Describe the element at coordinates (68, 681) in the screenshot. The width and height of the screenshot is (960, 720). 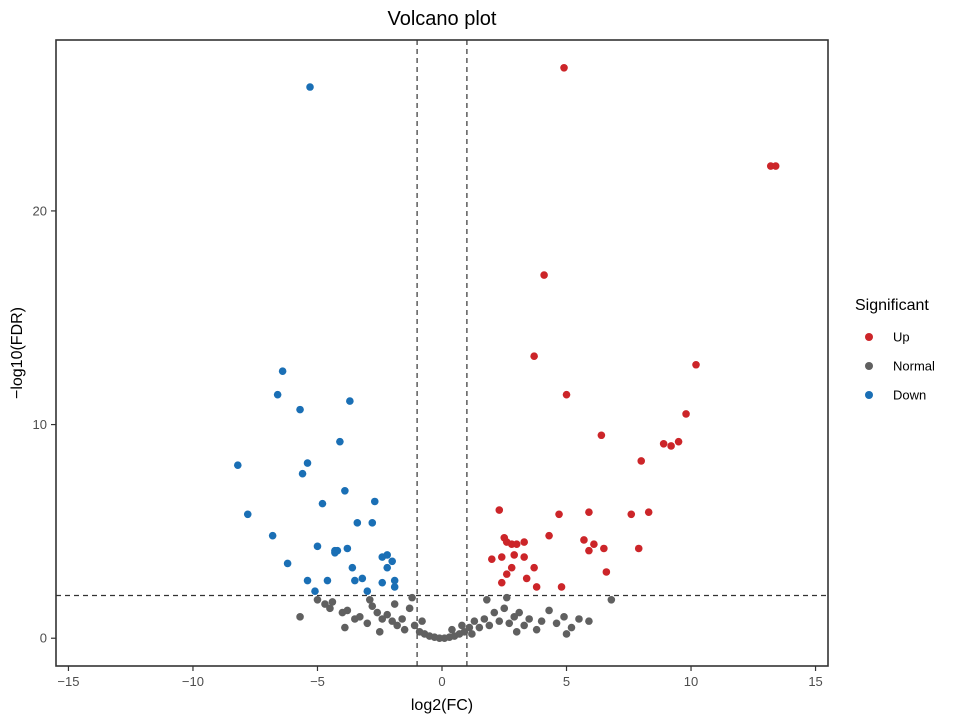
I see `x-tick-label-0: −15` at that location.